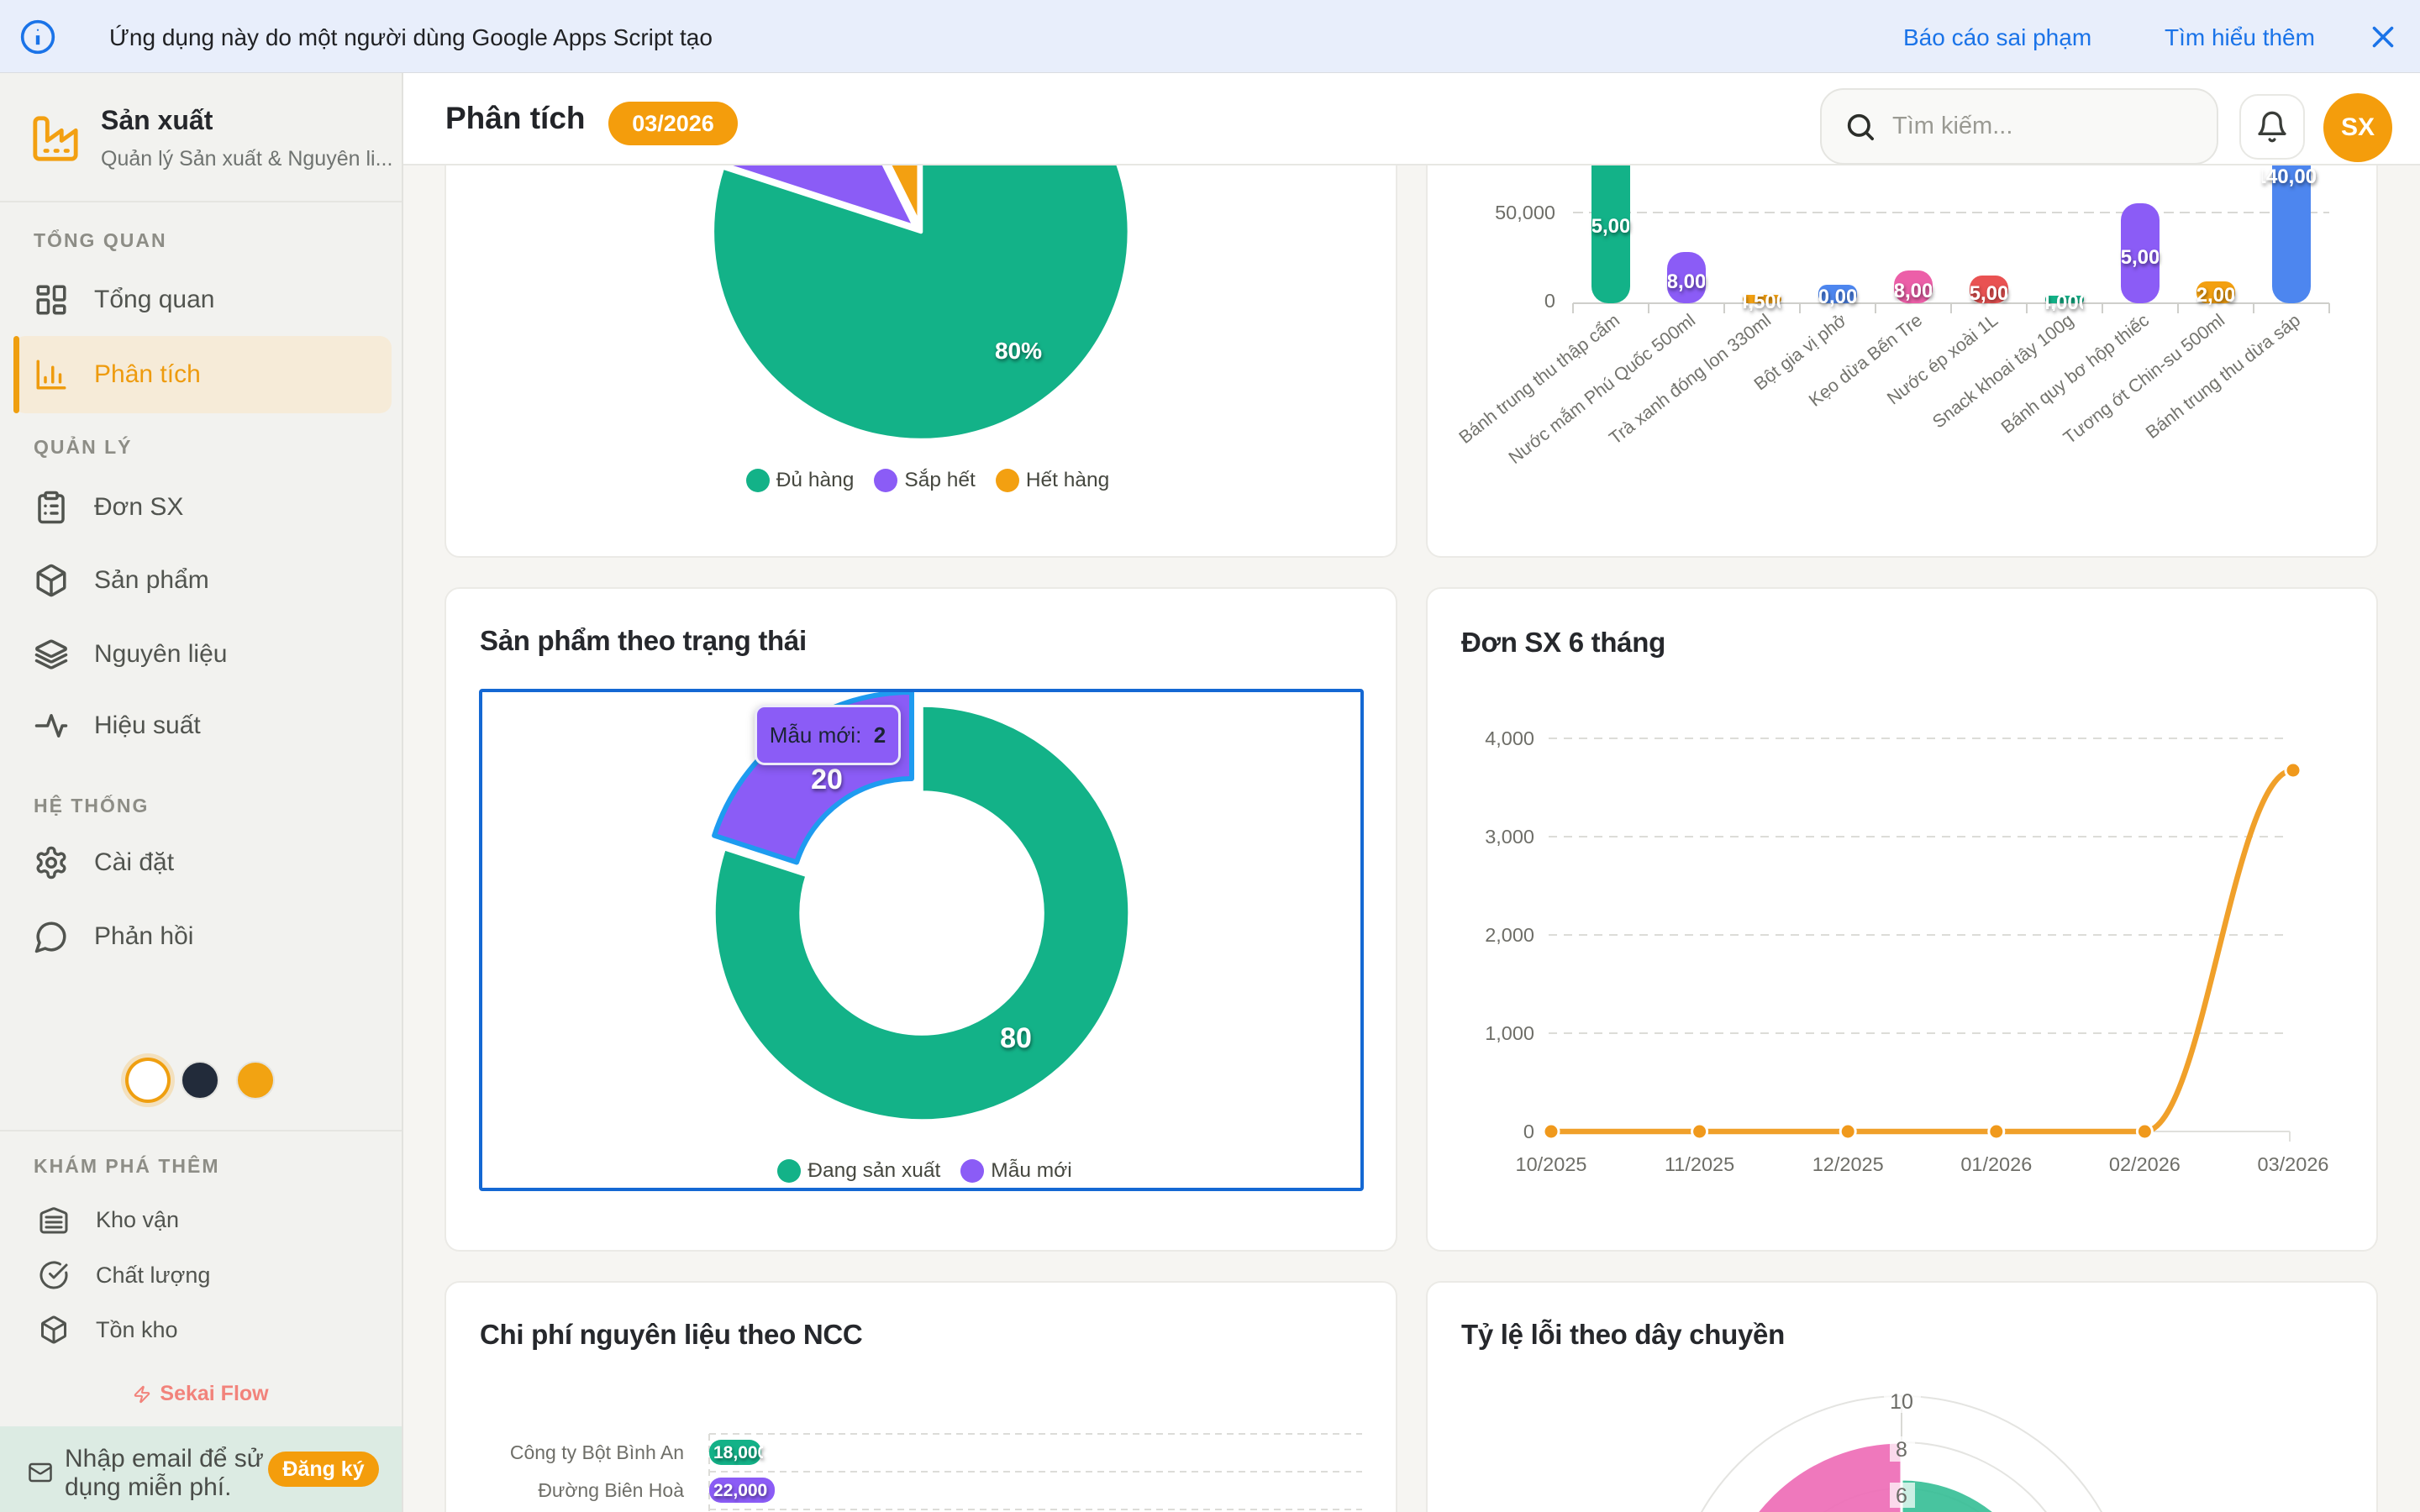 The width and height of the screenshot is (2420, 1512). What do you see at coordinates (1509, 1033) in the screenshot?
I see `svg-text: 1,000` at bounding box center [1509, 1033].